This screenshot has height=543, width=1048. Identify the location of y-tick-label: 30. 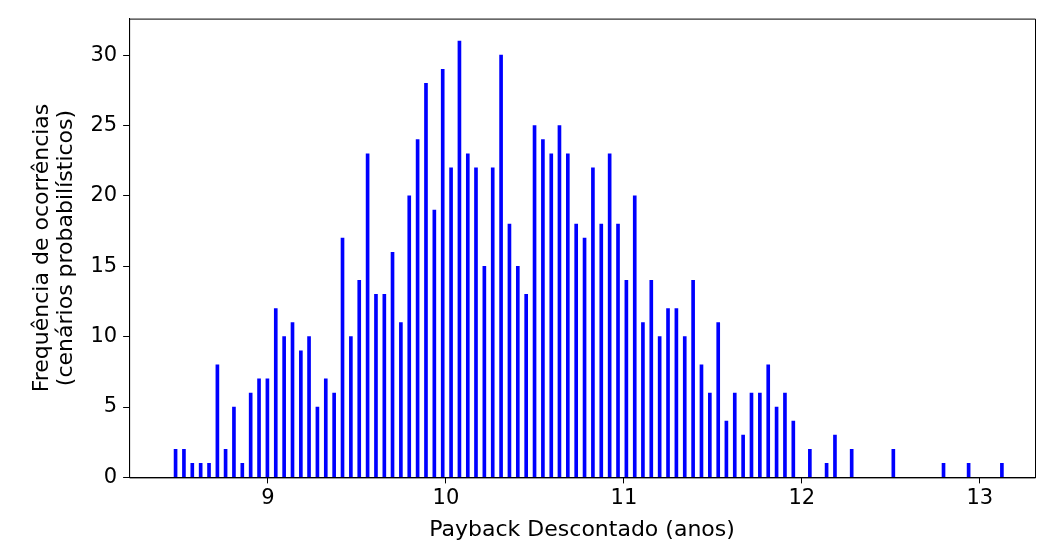
(104, 53).